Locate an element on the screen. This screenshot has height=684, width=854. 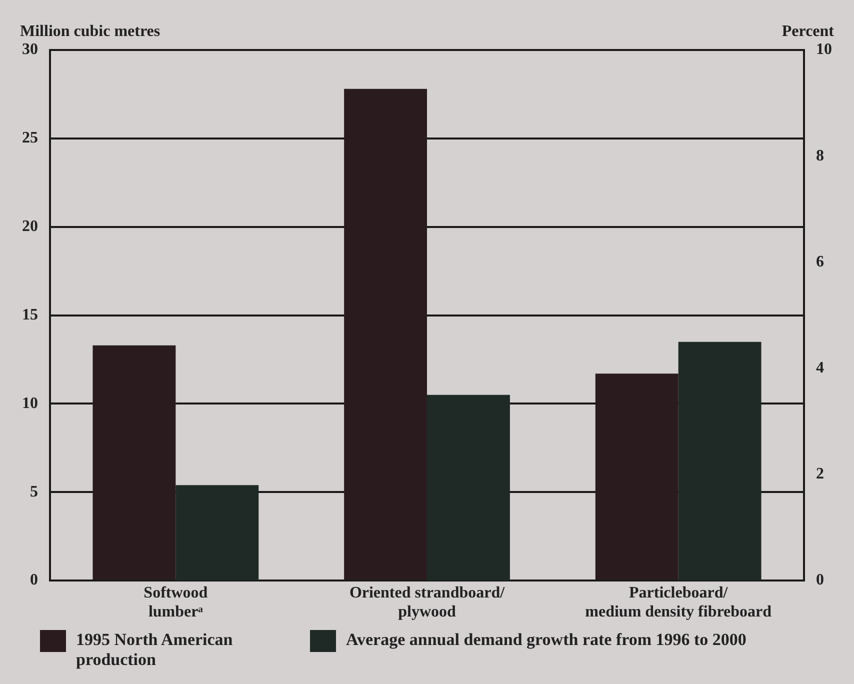
y2-tick-label: 6 is located at coordinates (820, 261).